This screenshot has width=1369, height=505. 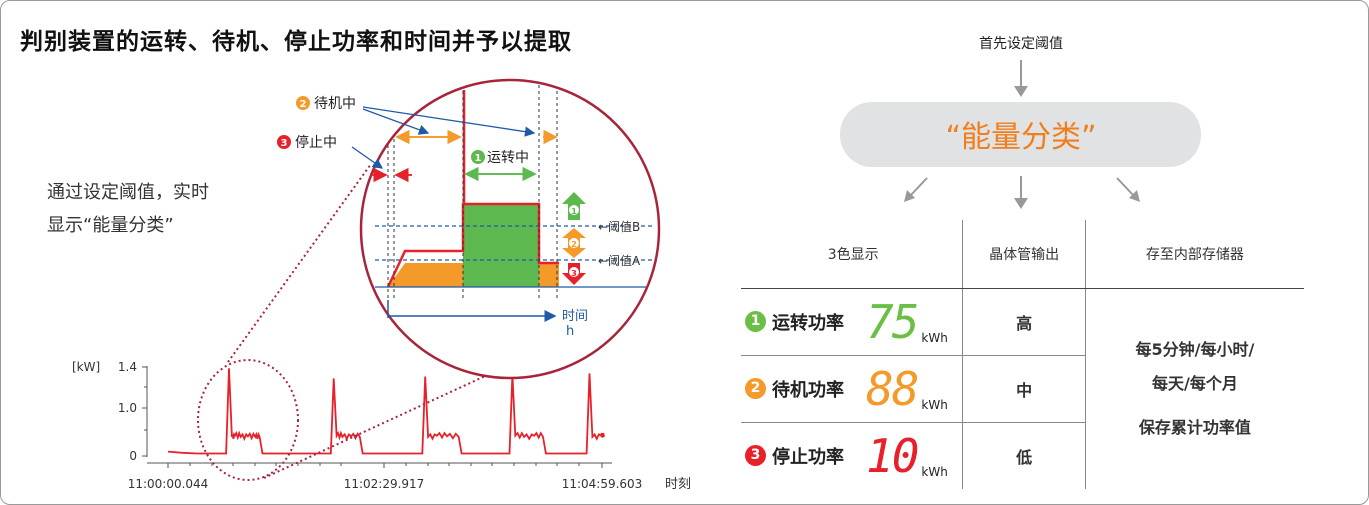 I want to click on indicator-1-text: 1, so click(x=574, y=211).